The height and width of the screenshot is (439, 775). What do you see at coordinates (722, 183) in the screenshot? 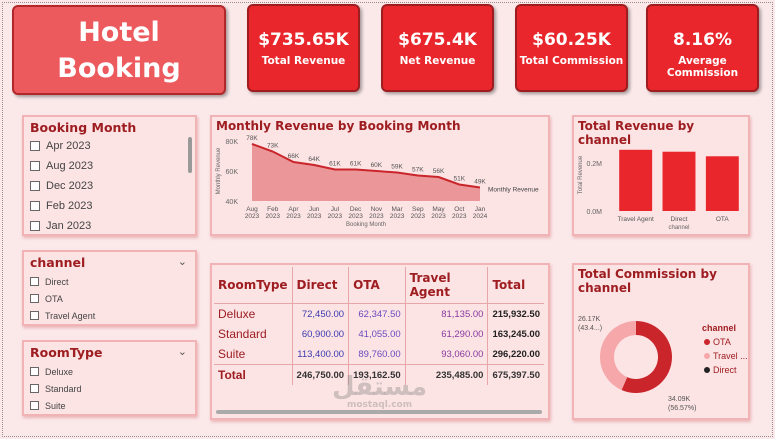
I see `bar` at bounding box center [722, 183].